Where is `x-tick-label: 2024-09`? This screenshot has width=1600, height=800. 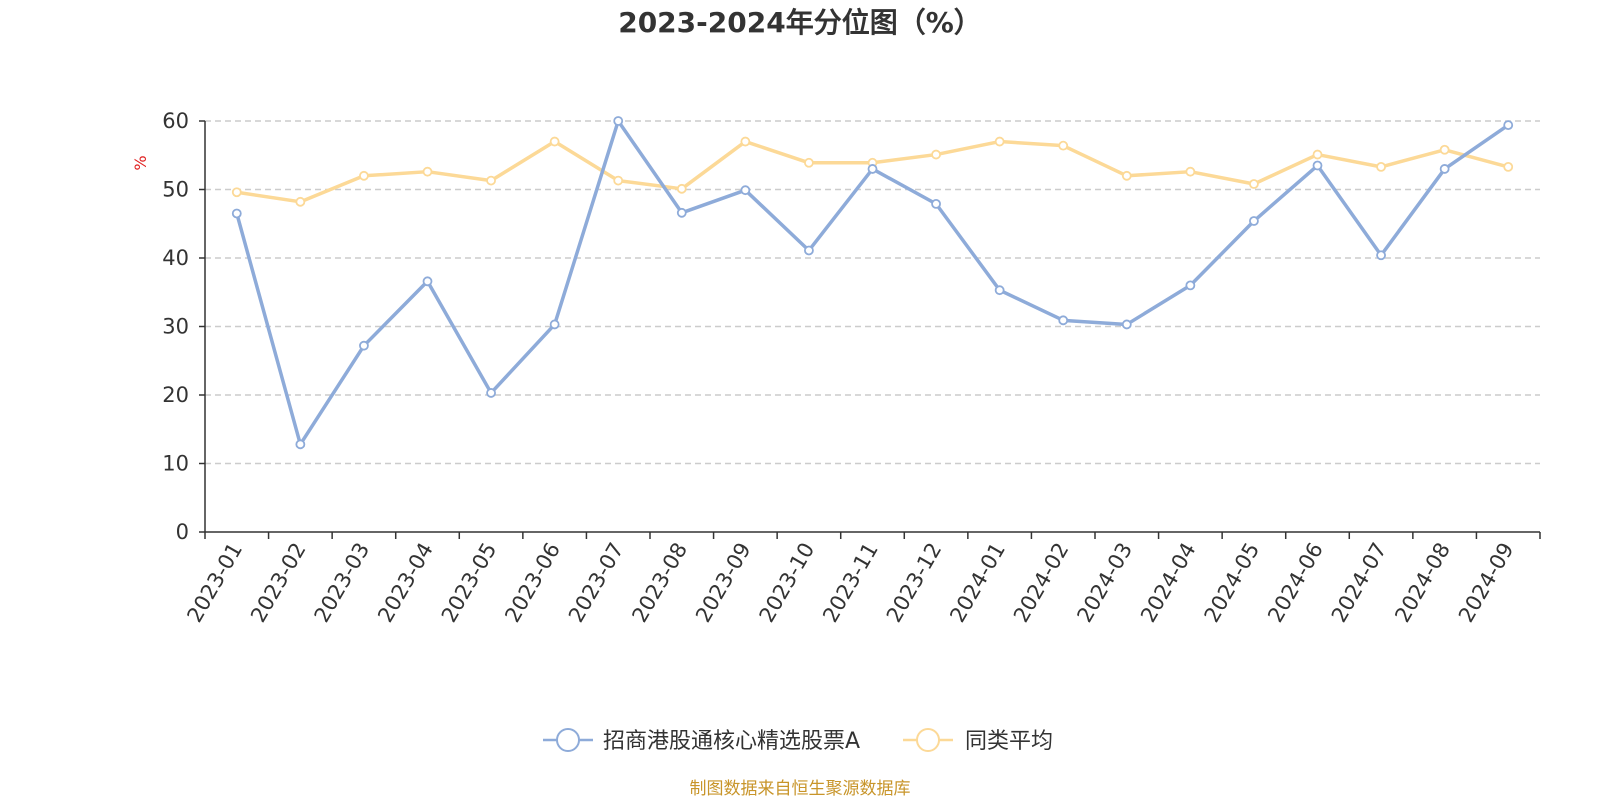 x-tick-label: 2024-09 is located at coordinates (1486, 583).